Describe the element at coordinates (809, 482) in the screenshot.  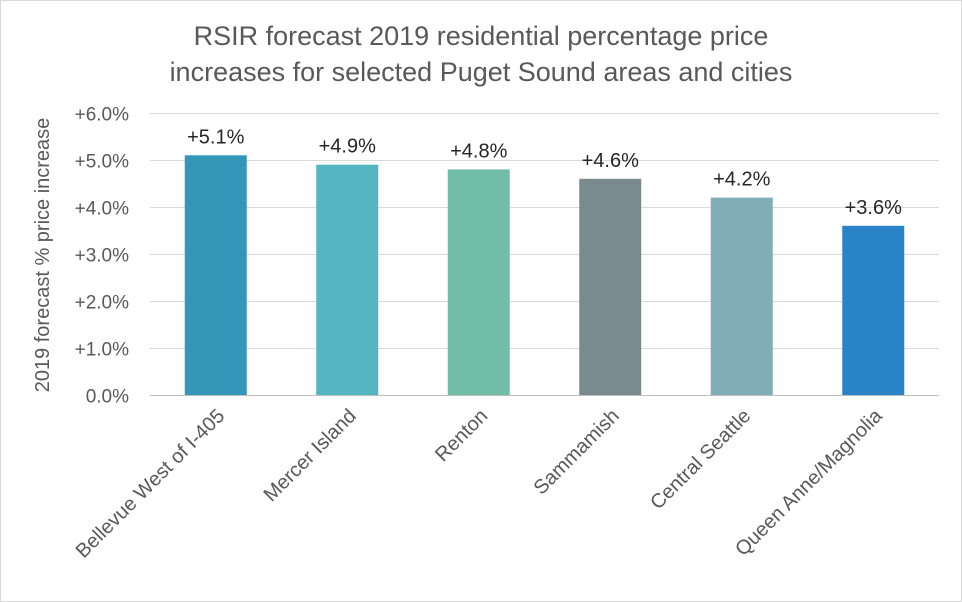
I see `x-tick-label: Queen Anne/Magnolia` at that location.